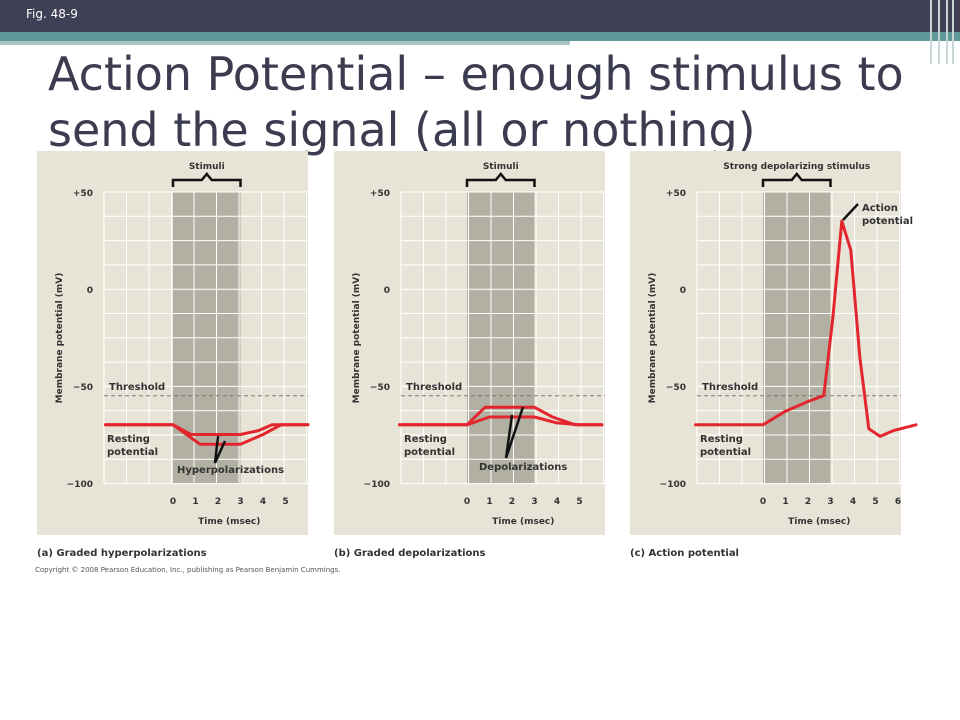 The width and height of the screenshot is (960, 720). What do you see at coordinates (887, 221) in the screenshot?
I see `response-label-line: potential` at bounding box center [887, 221].